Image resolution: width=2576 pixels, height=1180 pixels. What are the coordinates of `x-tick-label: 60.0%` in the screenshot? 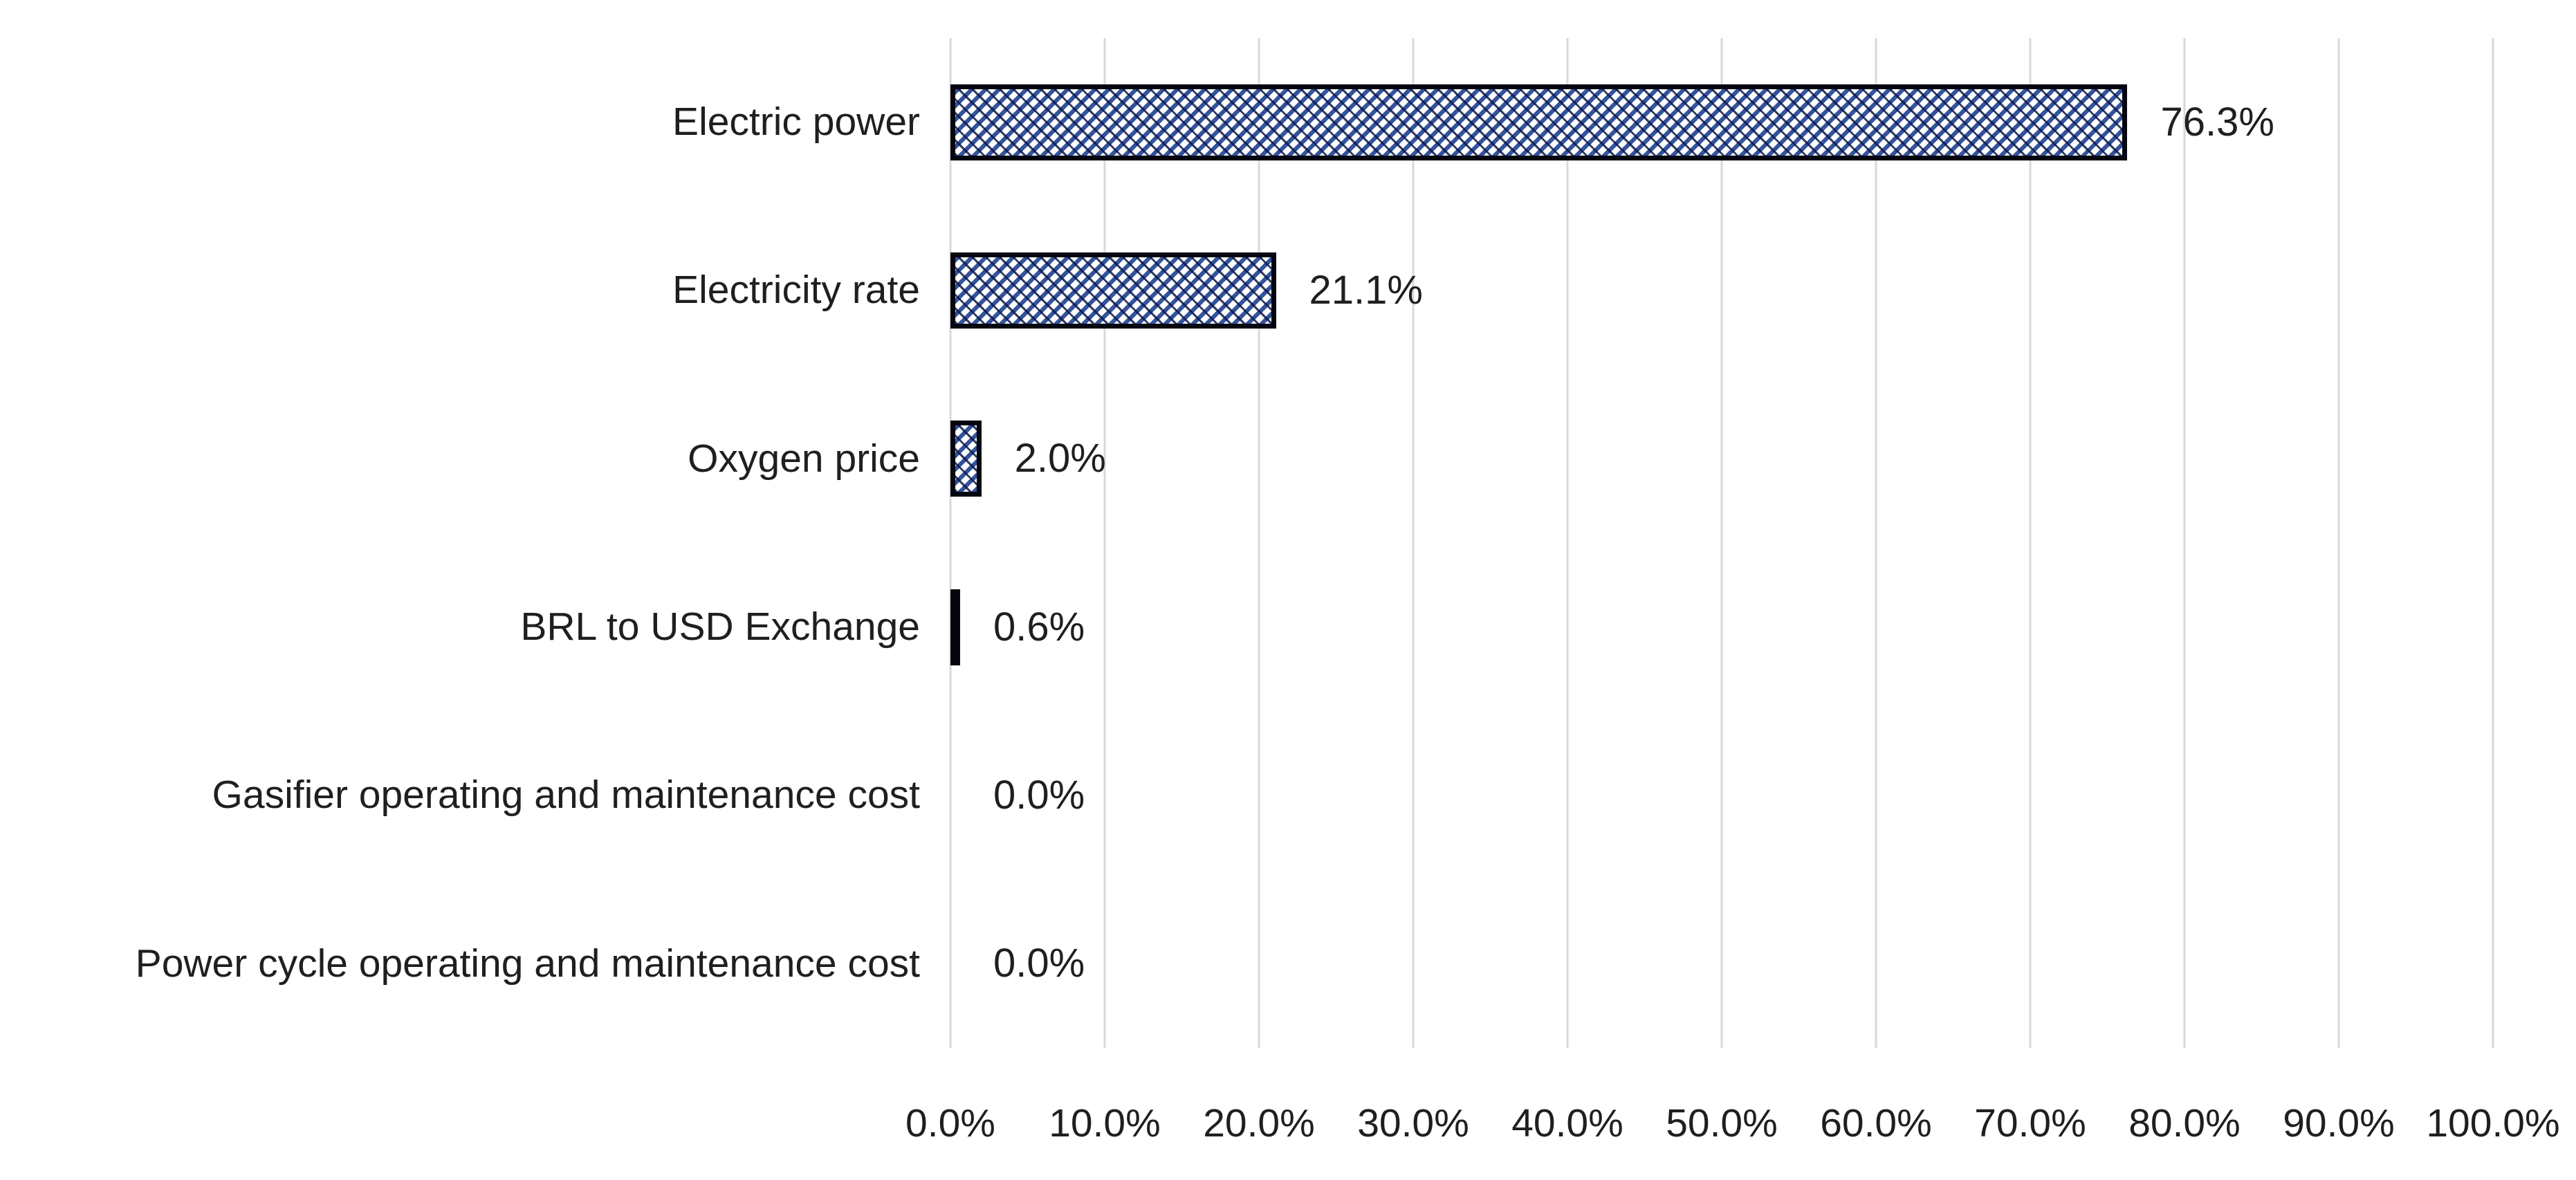 It's located at (1876, 1123).